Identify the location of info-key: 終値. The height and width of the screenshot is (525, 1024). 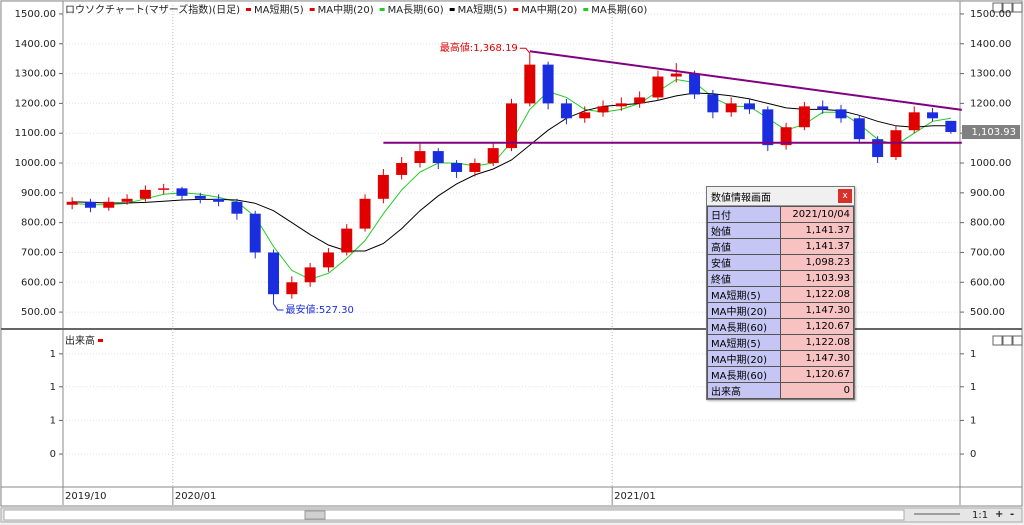
(744, 278).